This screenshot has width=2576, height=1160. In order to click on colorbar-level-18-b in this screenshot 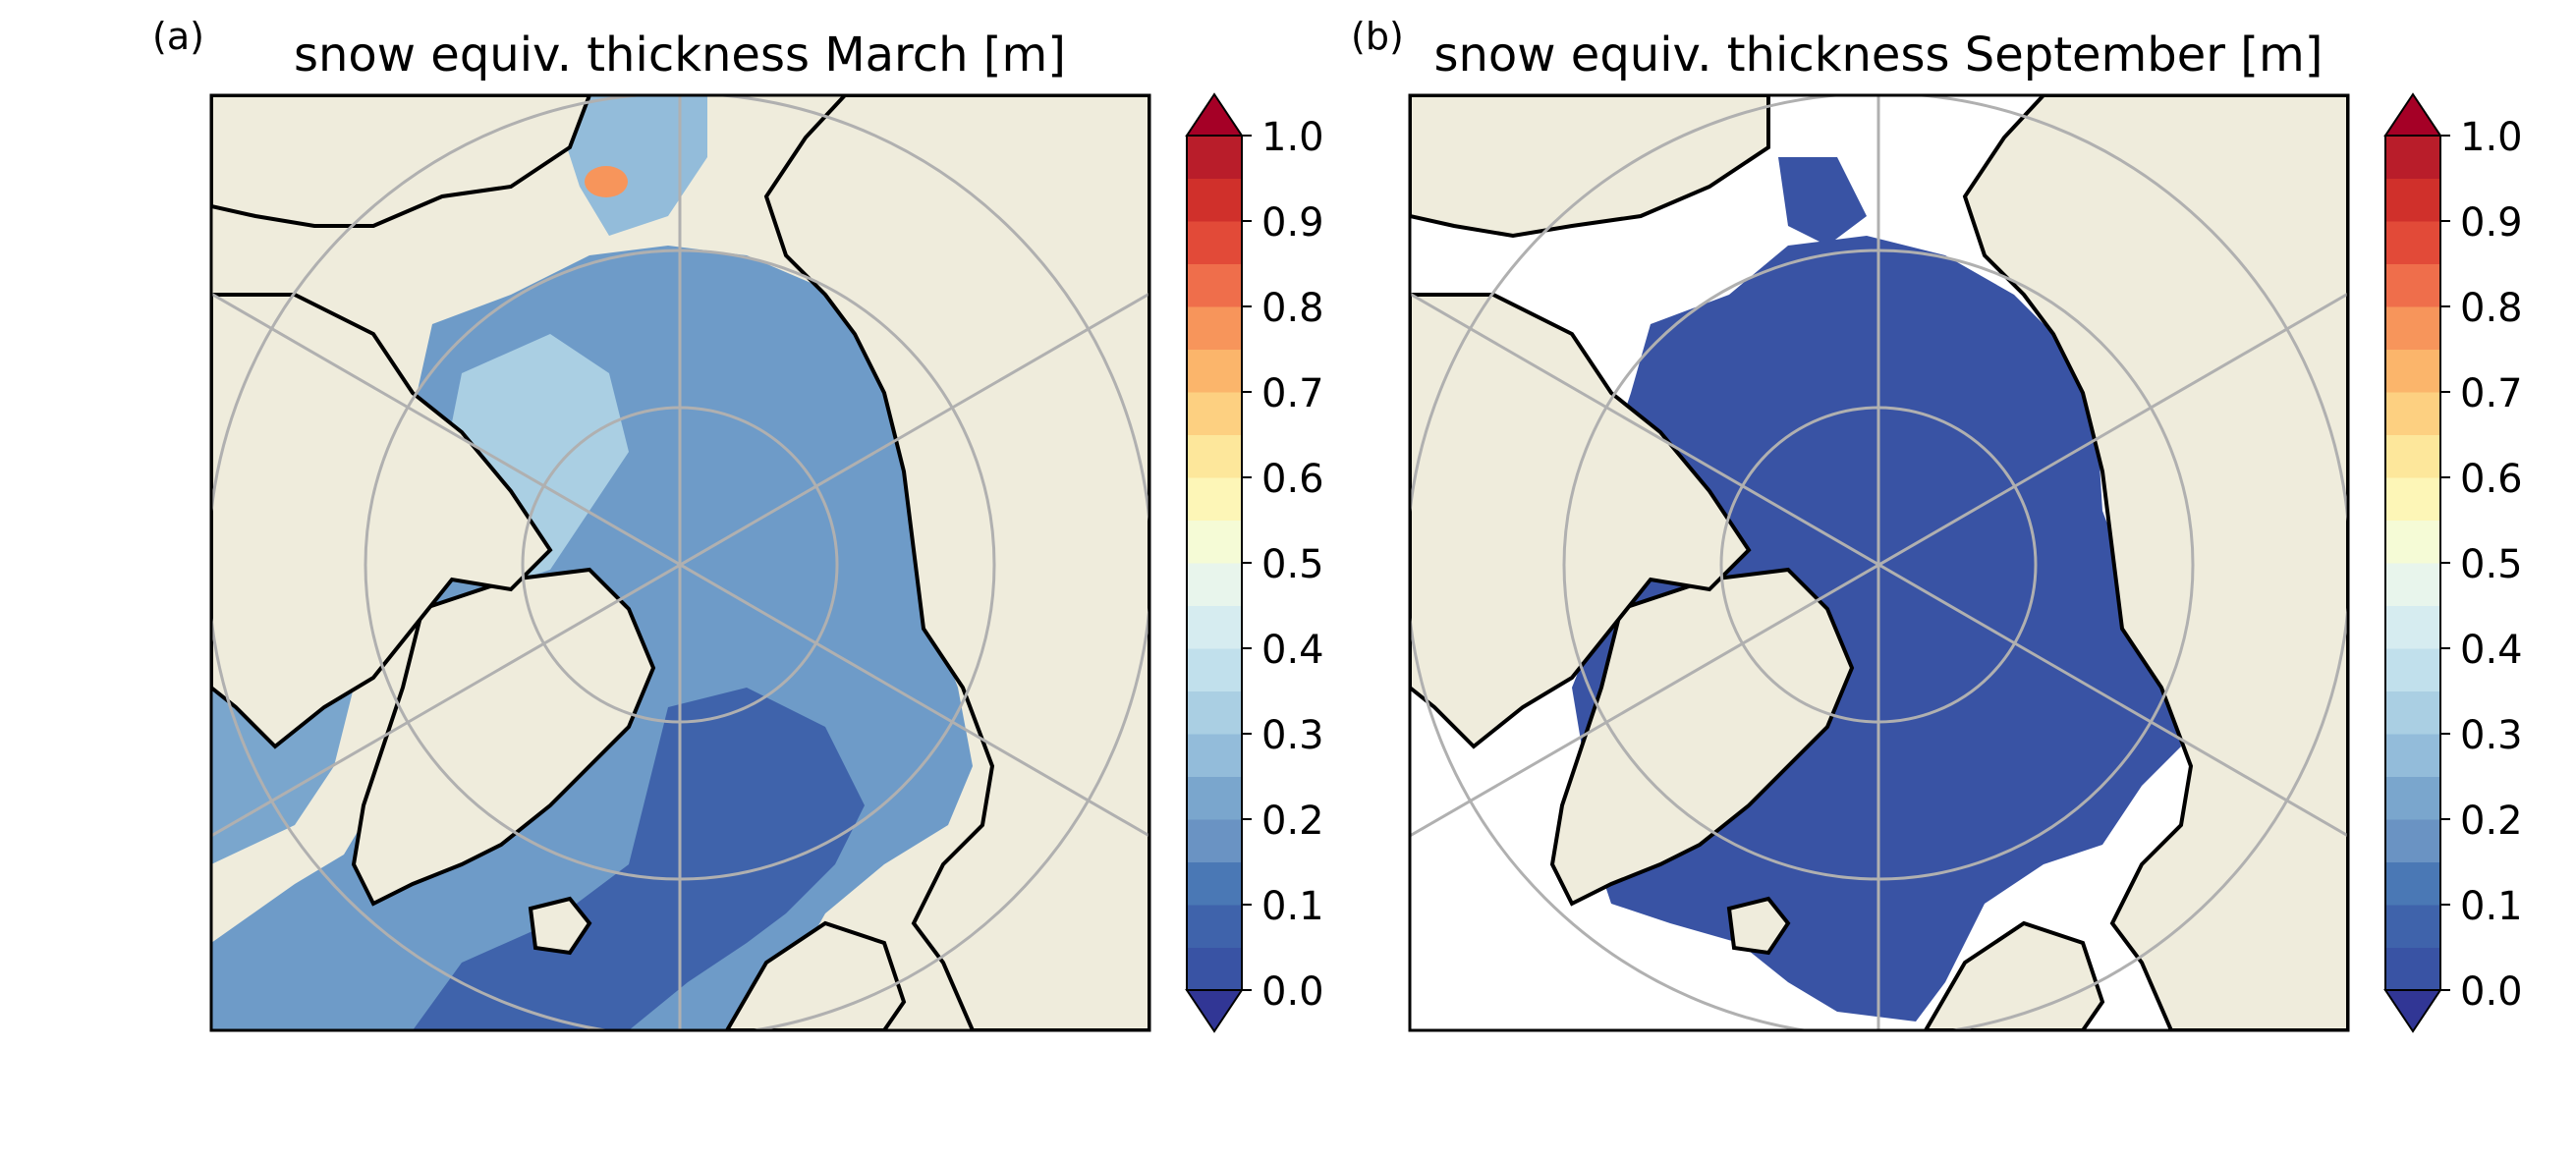, I will do `click(2412, 200)`.